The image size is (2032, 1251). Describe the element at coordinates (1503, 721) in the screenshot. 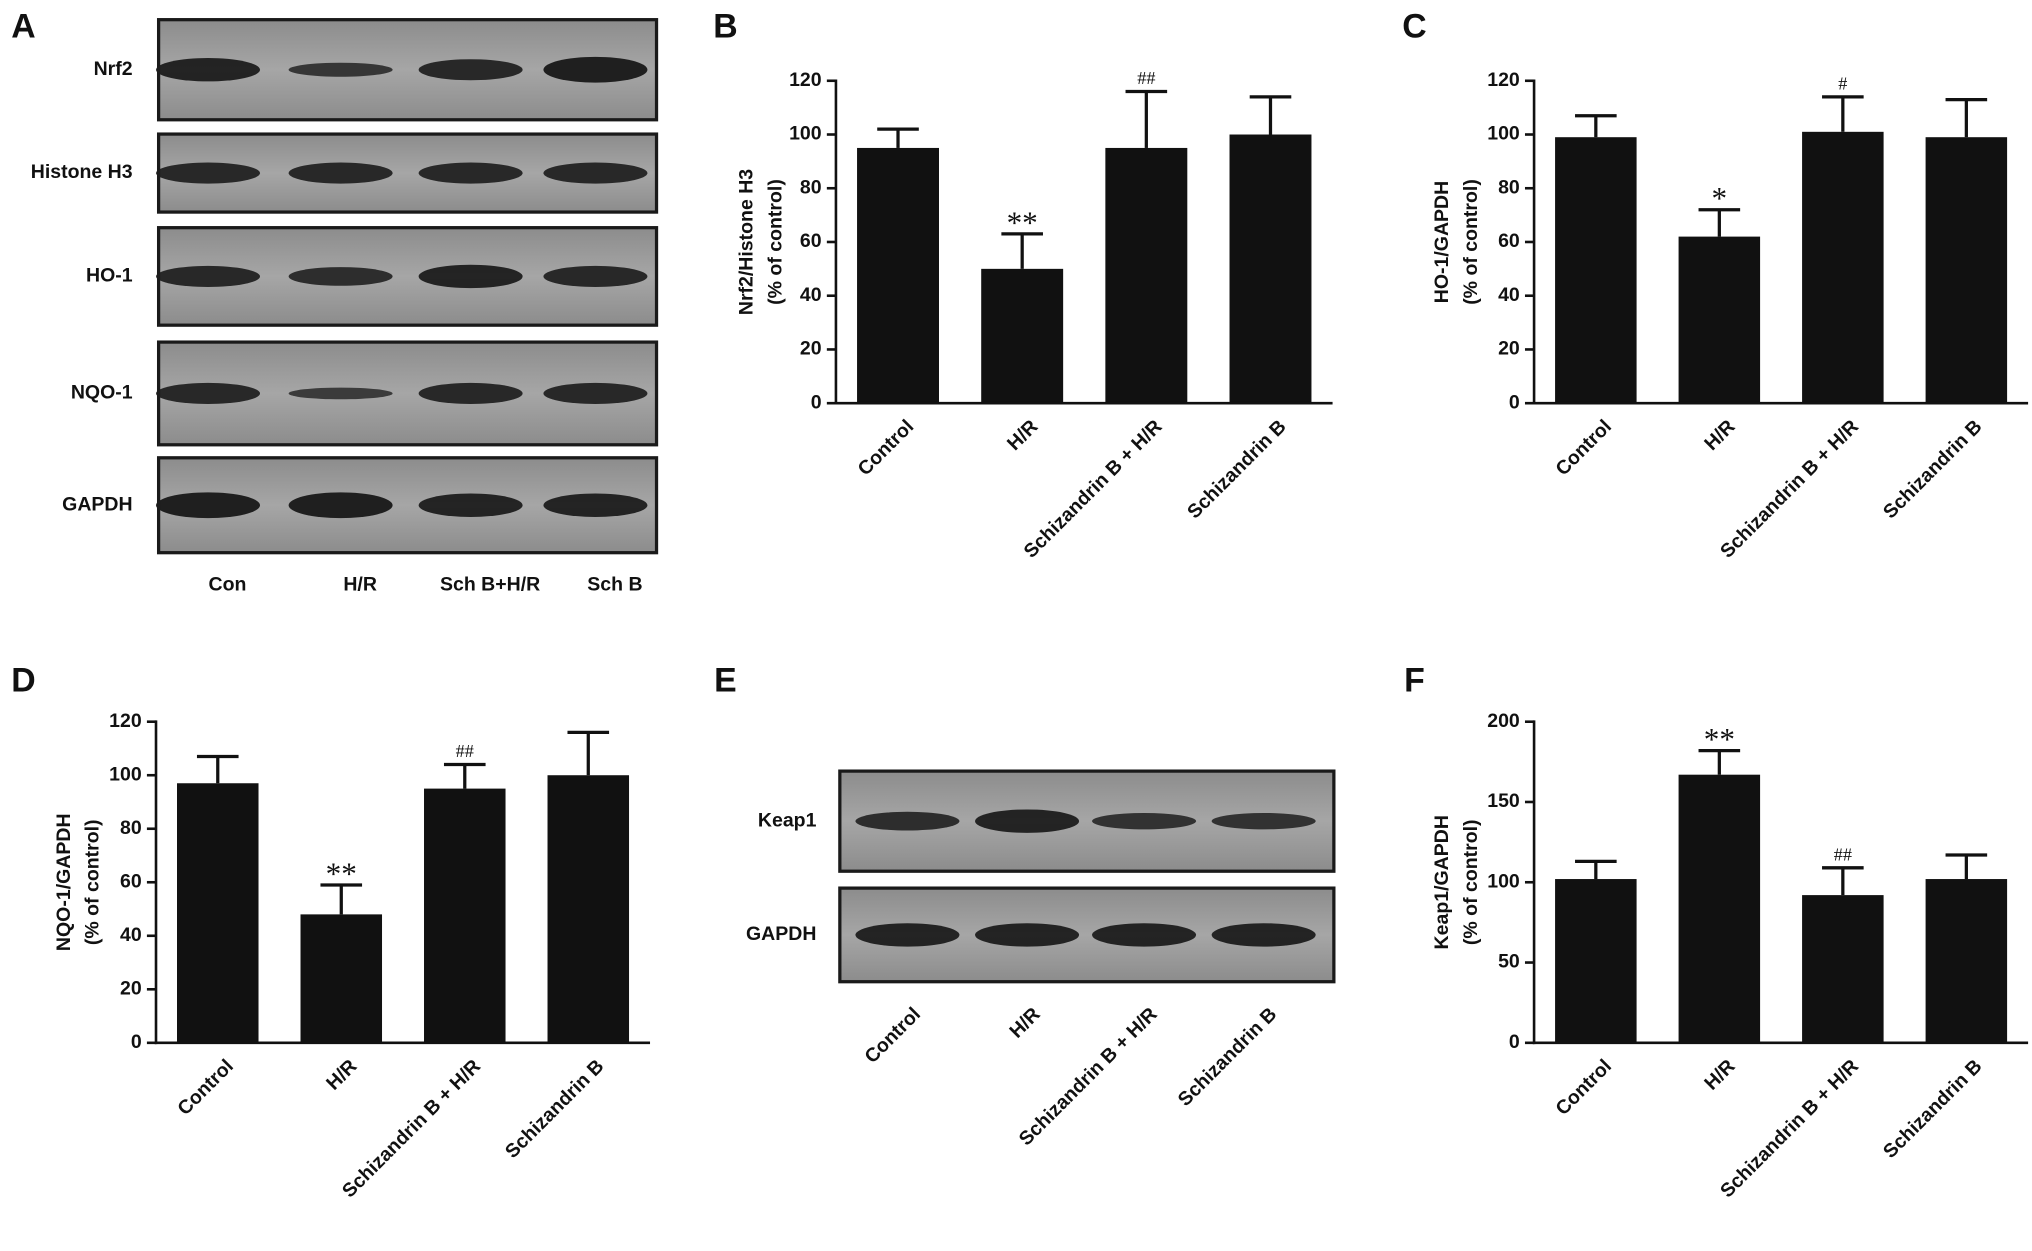

I see `y-tick-label: 200` at that location.